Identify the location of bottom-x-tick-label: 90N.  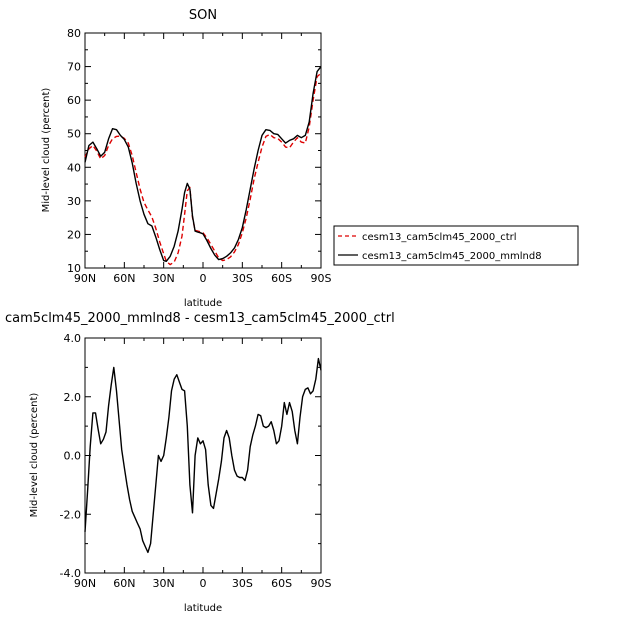
(85, 583).